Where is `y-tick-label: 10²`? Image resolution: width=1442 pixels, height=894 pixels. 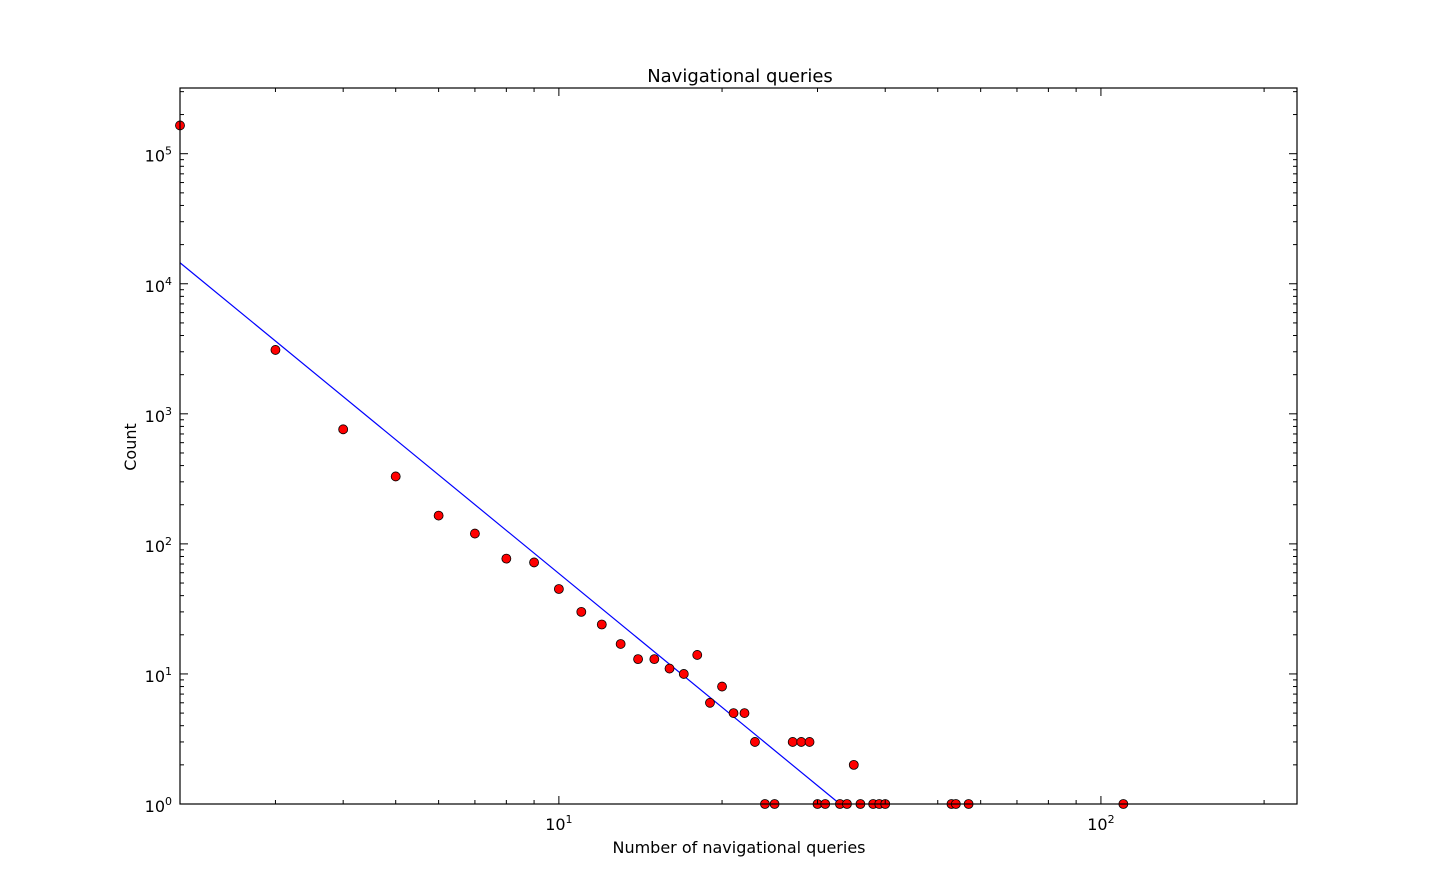 y-tick-label: 10² is located at coordinates (158, 545).